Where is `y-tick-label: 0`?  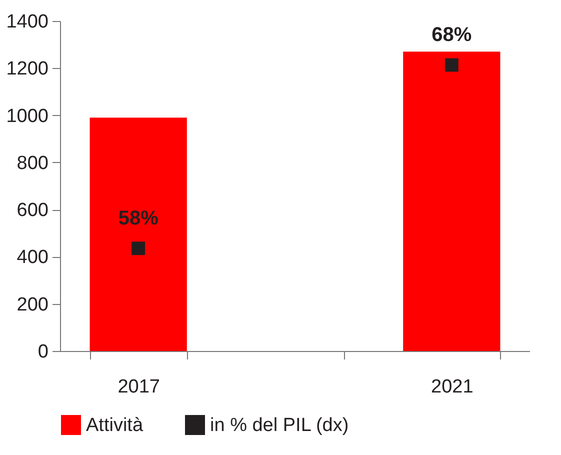
y-tick-label: 0 is located at coordinates (43, 352).